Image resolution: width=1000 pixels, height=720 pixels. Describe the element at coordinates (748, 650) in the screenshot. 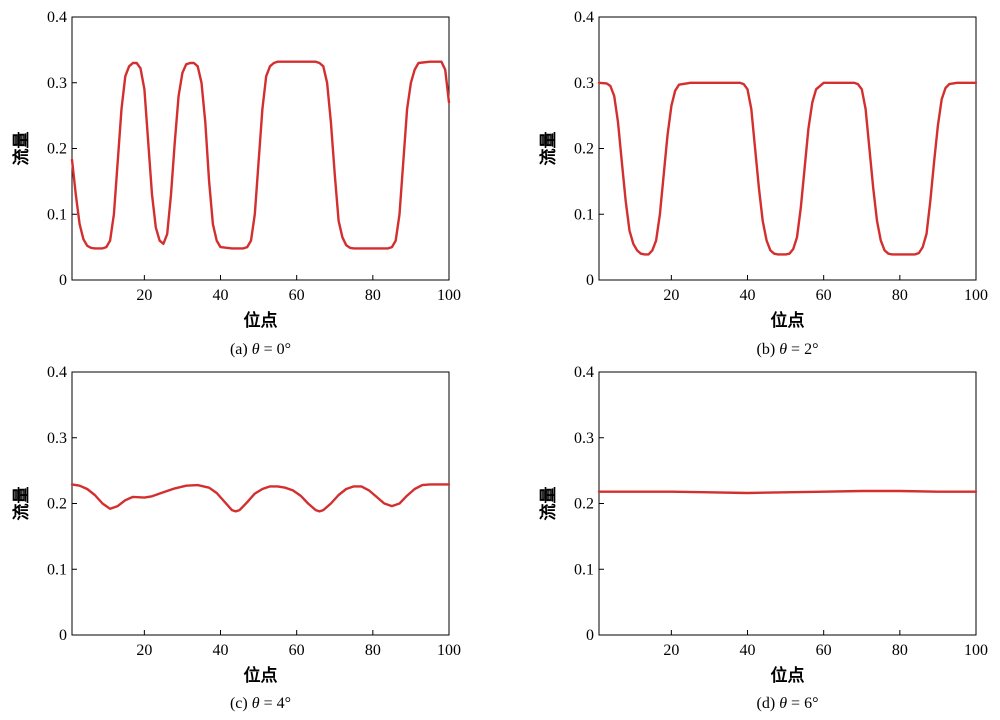

I see `chart-d-xtick-label: 40` at that location.